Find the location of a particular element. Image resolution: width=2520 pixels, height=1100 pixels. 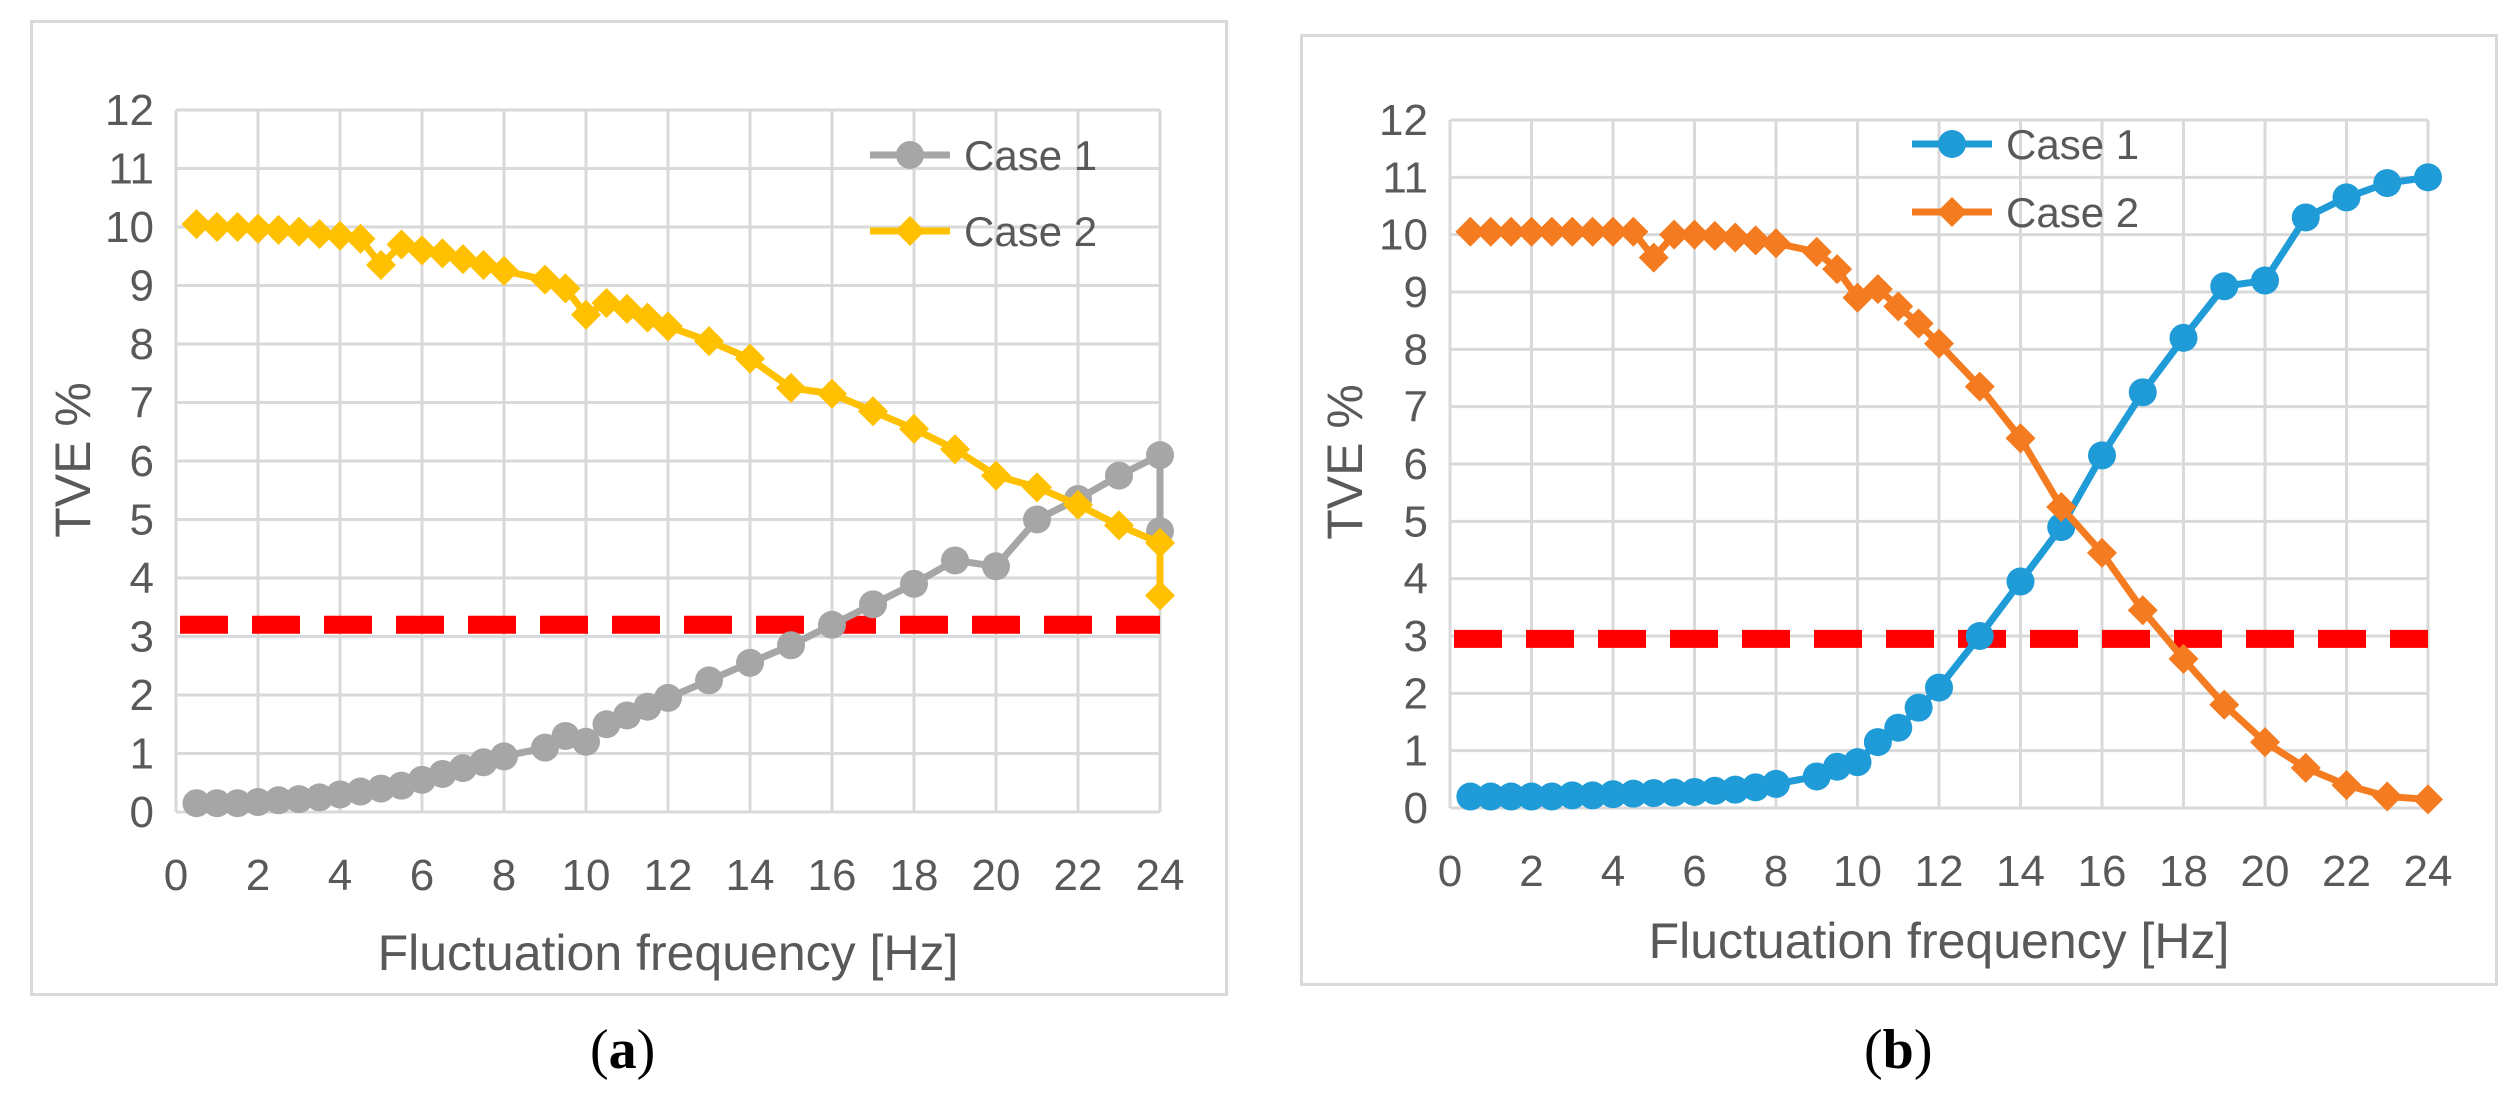

legend-label: Case 2 is located at coordinates (1030, 231).